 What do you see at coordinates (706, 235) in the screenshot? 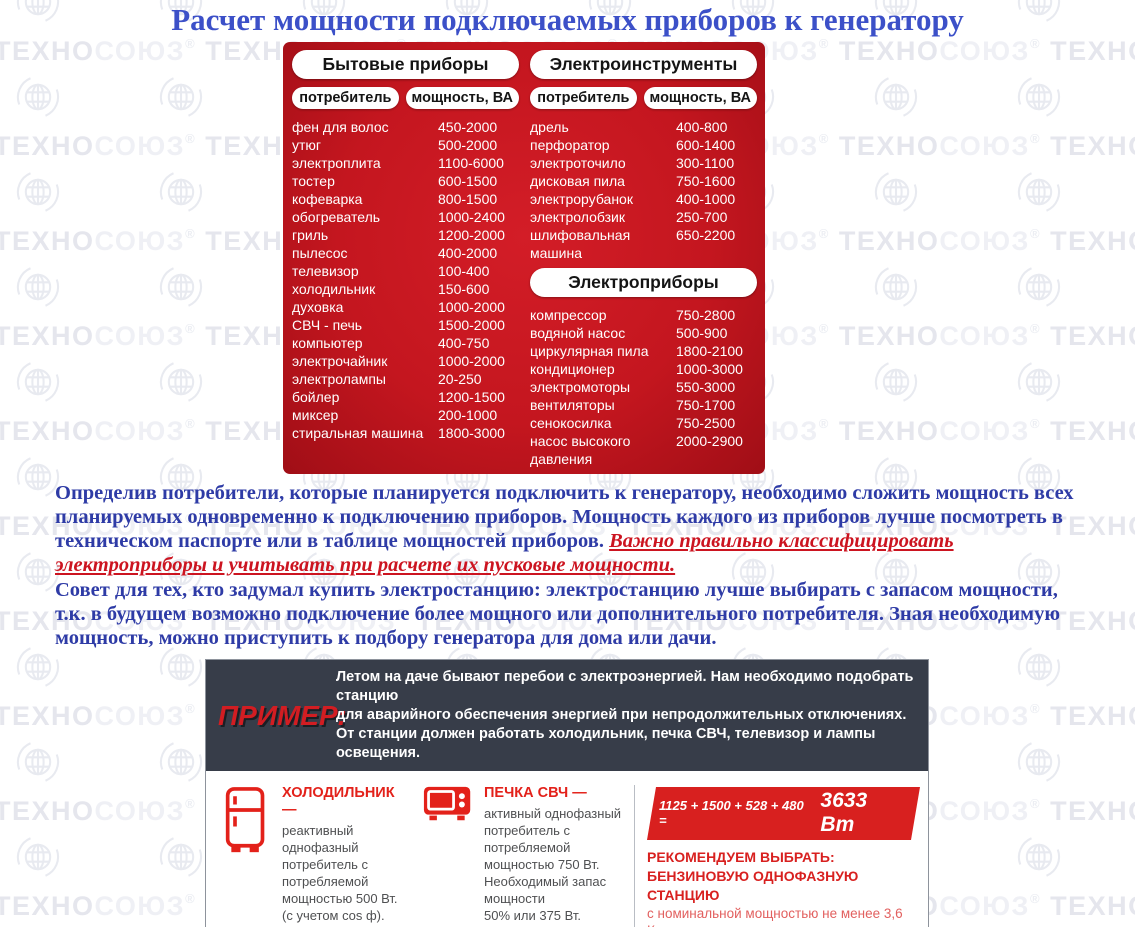
I see `power-range: 650-2200` at bounding box center [706, 235].